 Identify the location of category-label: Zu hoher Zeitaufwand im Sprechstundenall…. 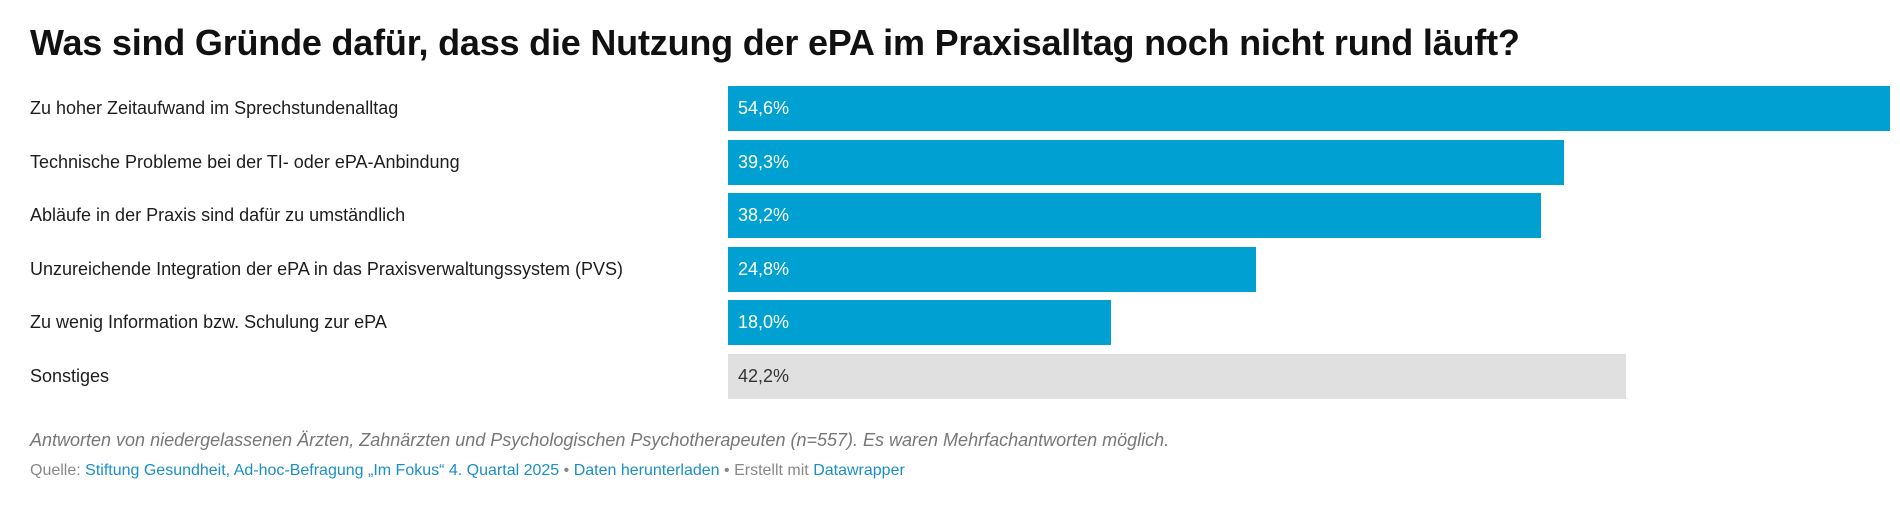
(214, 108).